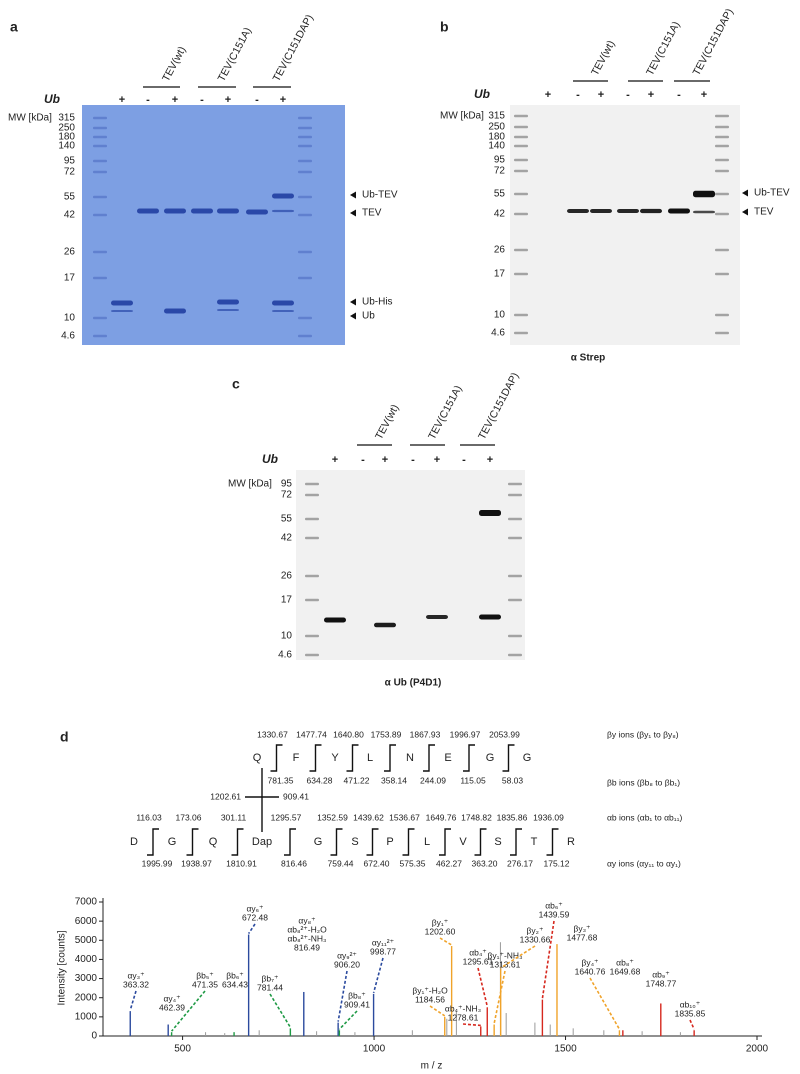 The height and width of the screenshot is (1074, 800). Describe the element at coordinates (196, 863) in the screenshot. I see `ion-mass: 1938.97` at that location.